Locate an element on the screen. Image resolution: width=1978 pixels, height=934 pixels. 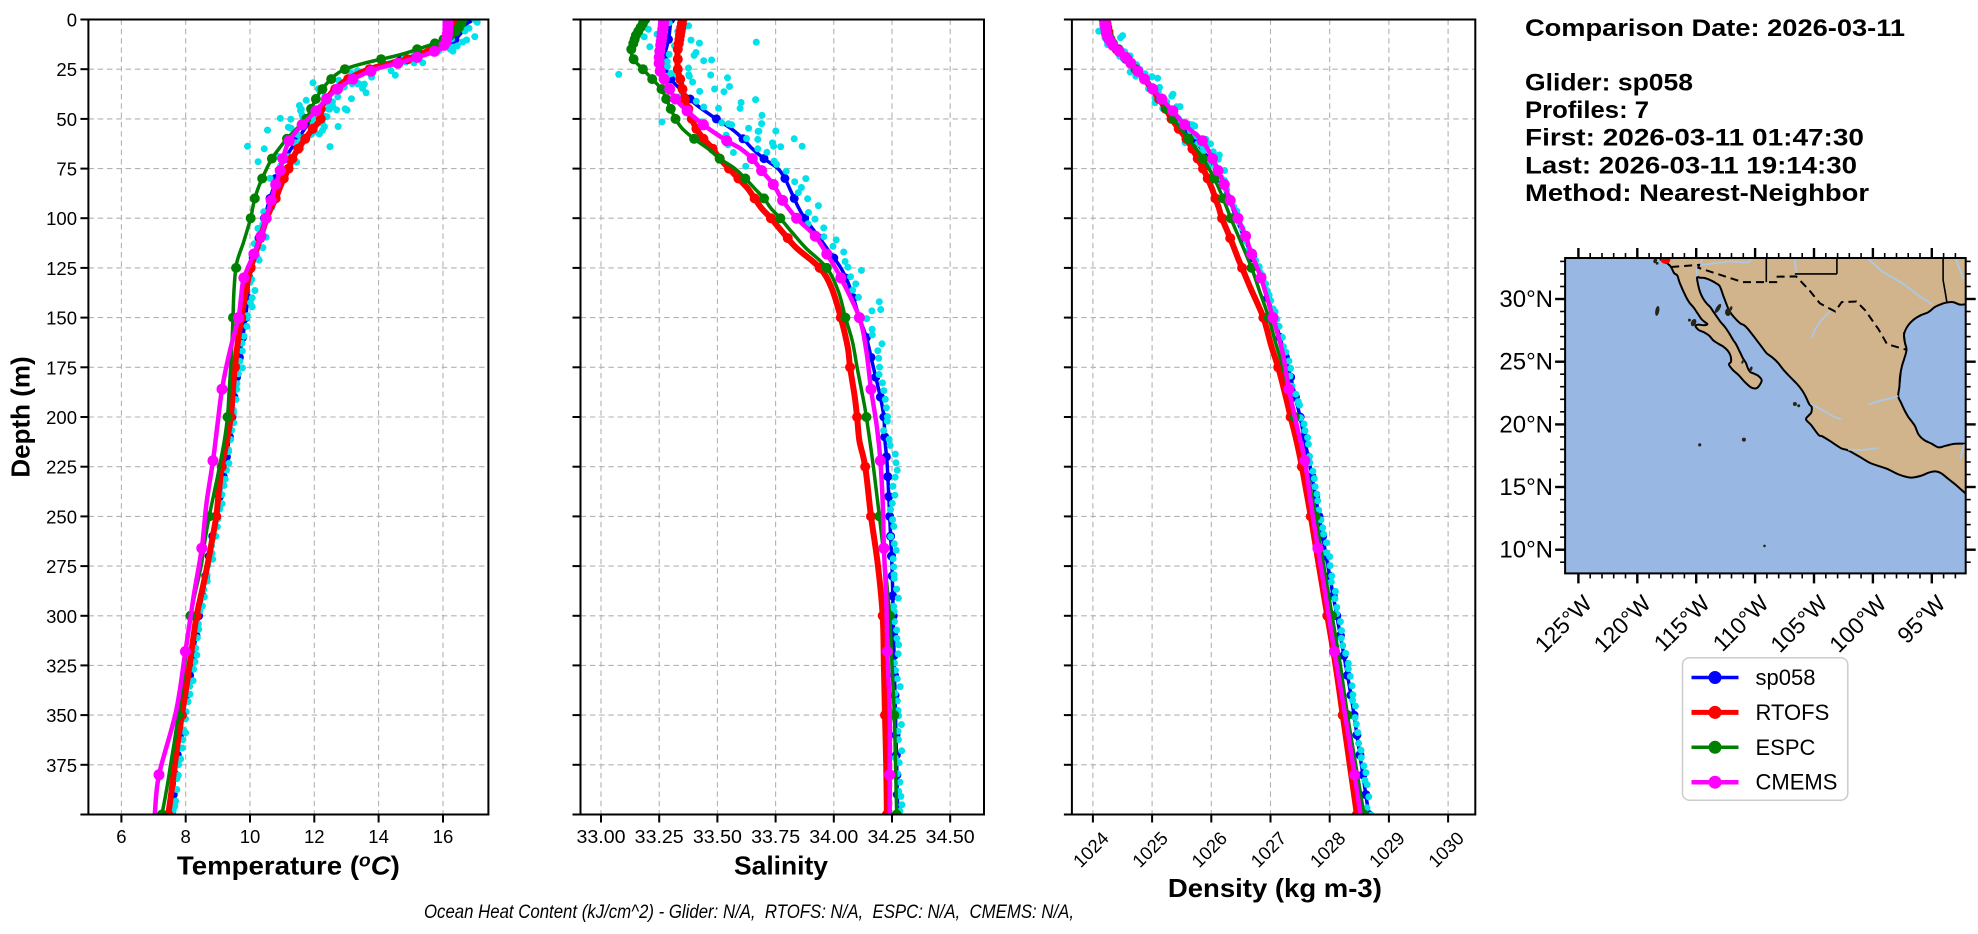
svg-text: 20°N is located at coordinates (1526, 424).